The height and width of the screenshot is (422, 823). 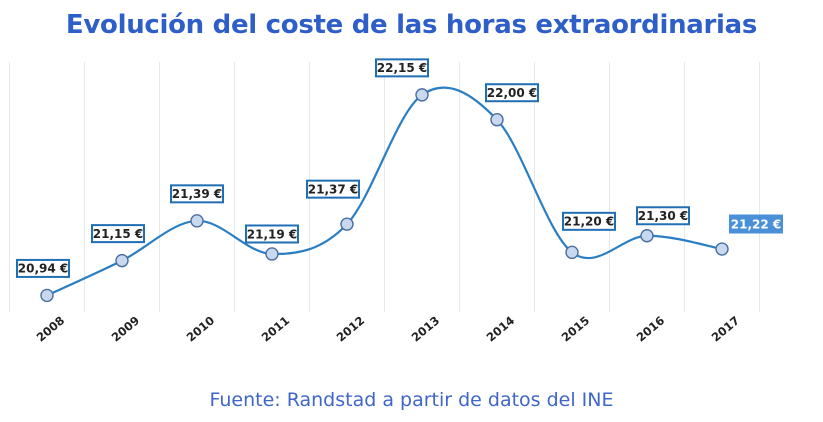 I want to click on x-tick-label: 2009, so click(x=126, y=328).